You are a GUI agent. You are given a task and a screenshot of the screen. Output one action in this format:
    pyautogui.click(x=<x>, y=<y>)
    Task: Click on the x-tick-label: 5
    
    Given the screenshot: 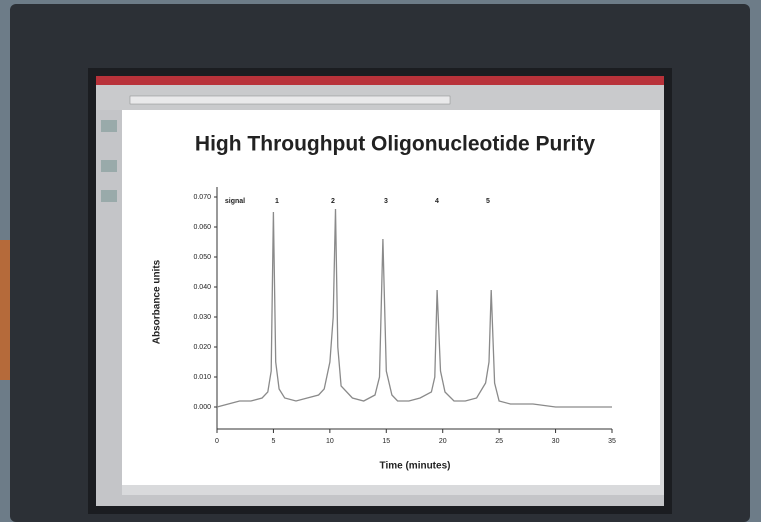 What is the action you would take?
    pyautogui.click(x=273, y=441)
    